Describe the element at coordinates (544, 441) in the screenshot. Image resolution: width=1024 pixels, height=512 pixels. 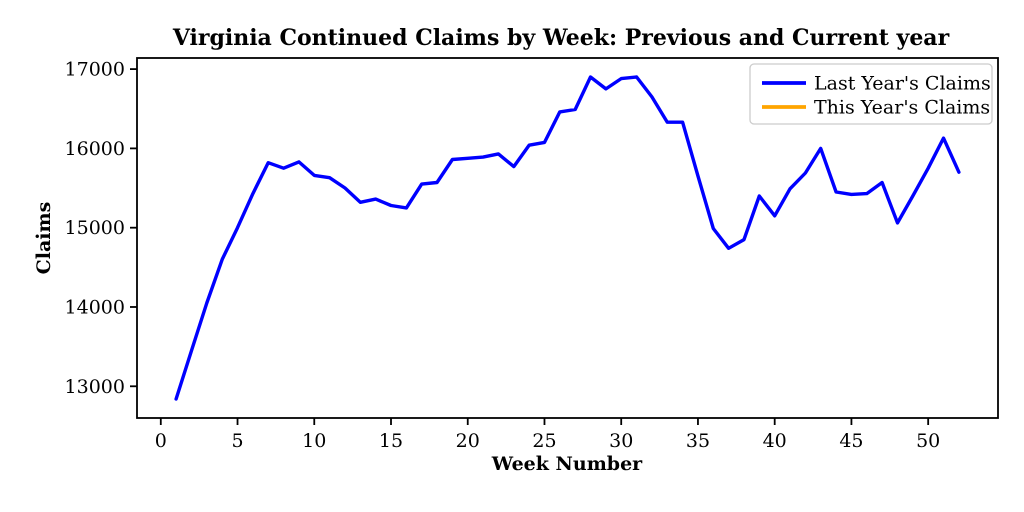
I see `x-tick-label: 25` at that location.